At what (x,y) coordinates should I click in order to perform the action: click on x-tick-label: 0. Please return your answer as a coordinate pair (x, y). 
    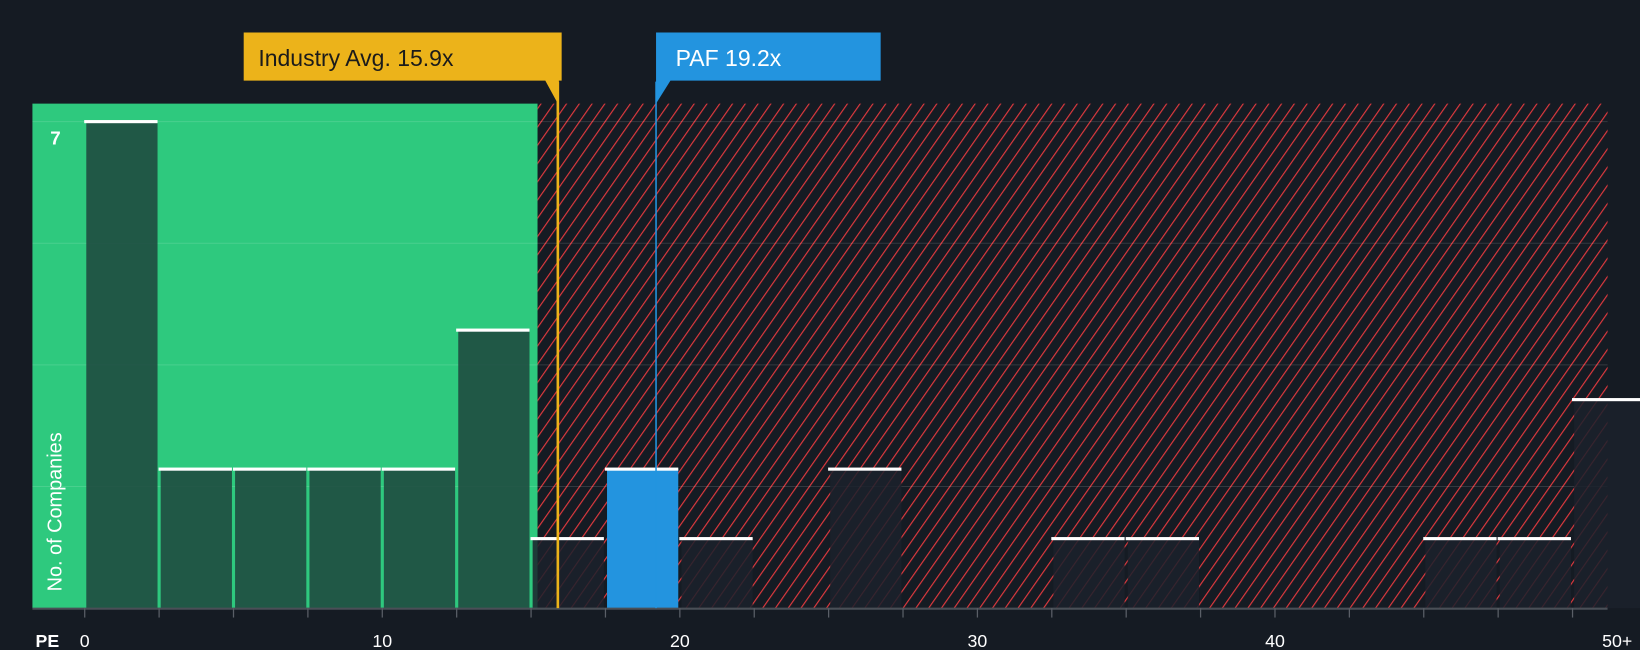
    Looking at the image, I should click on (85, 640).